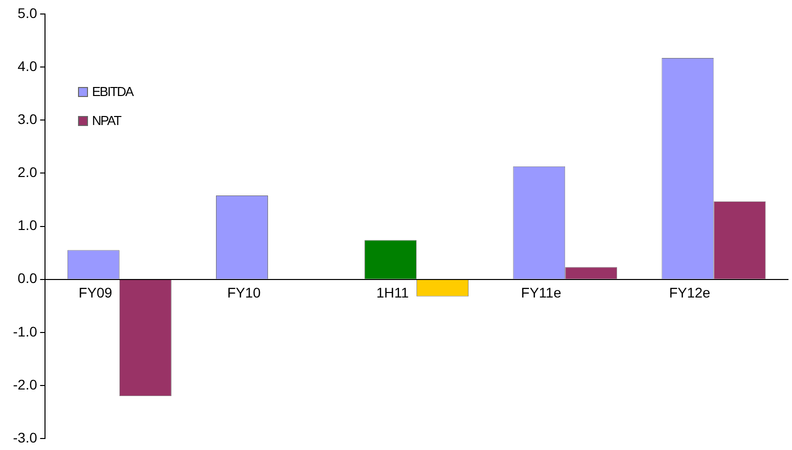 This screenshot has height=450, width=792. I want to click on x-tick-label: 1H11, so click(392, 292).